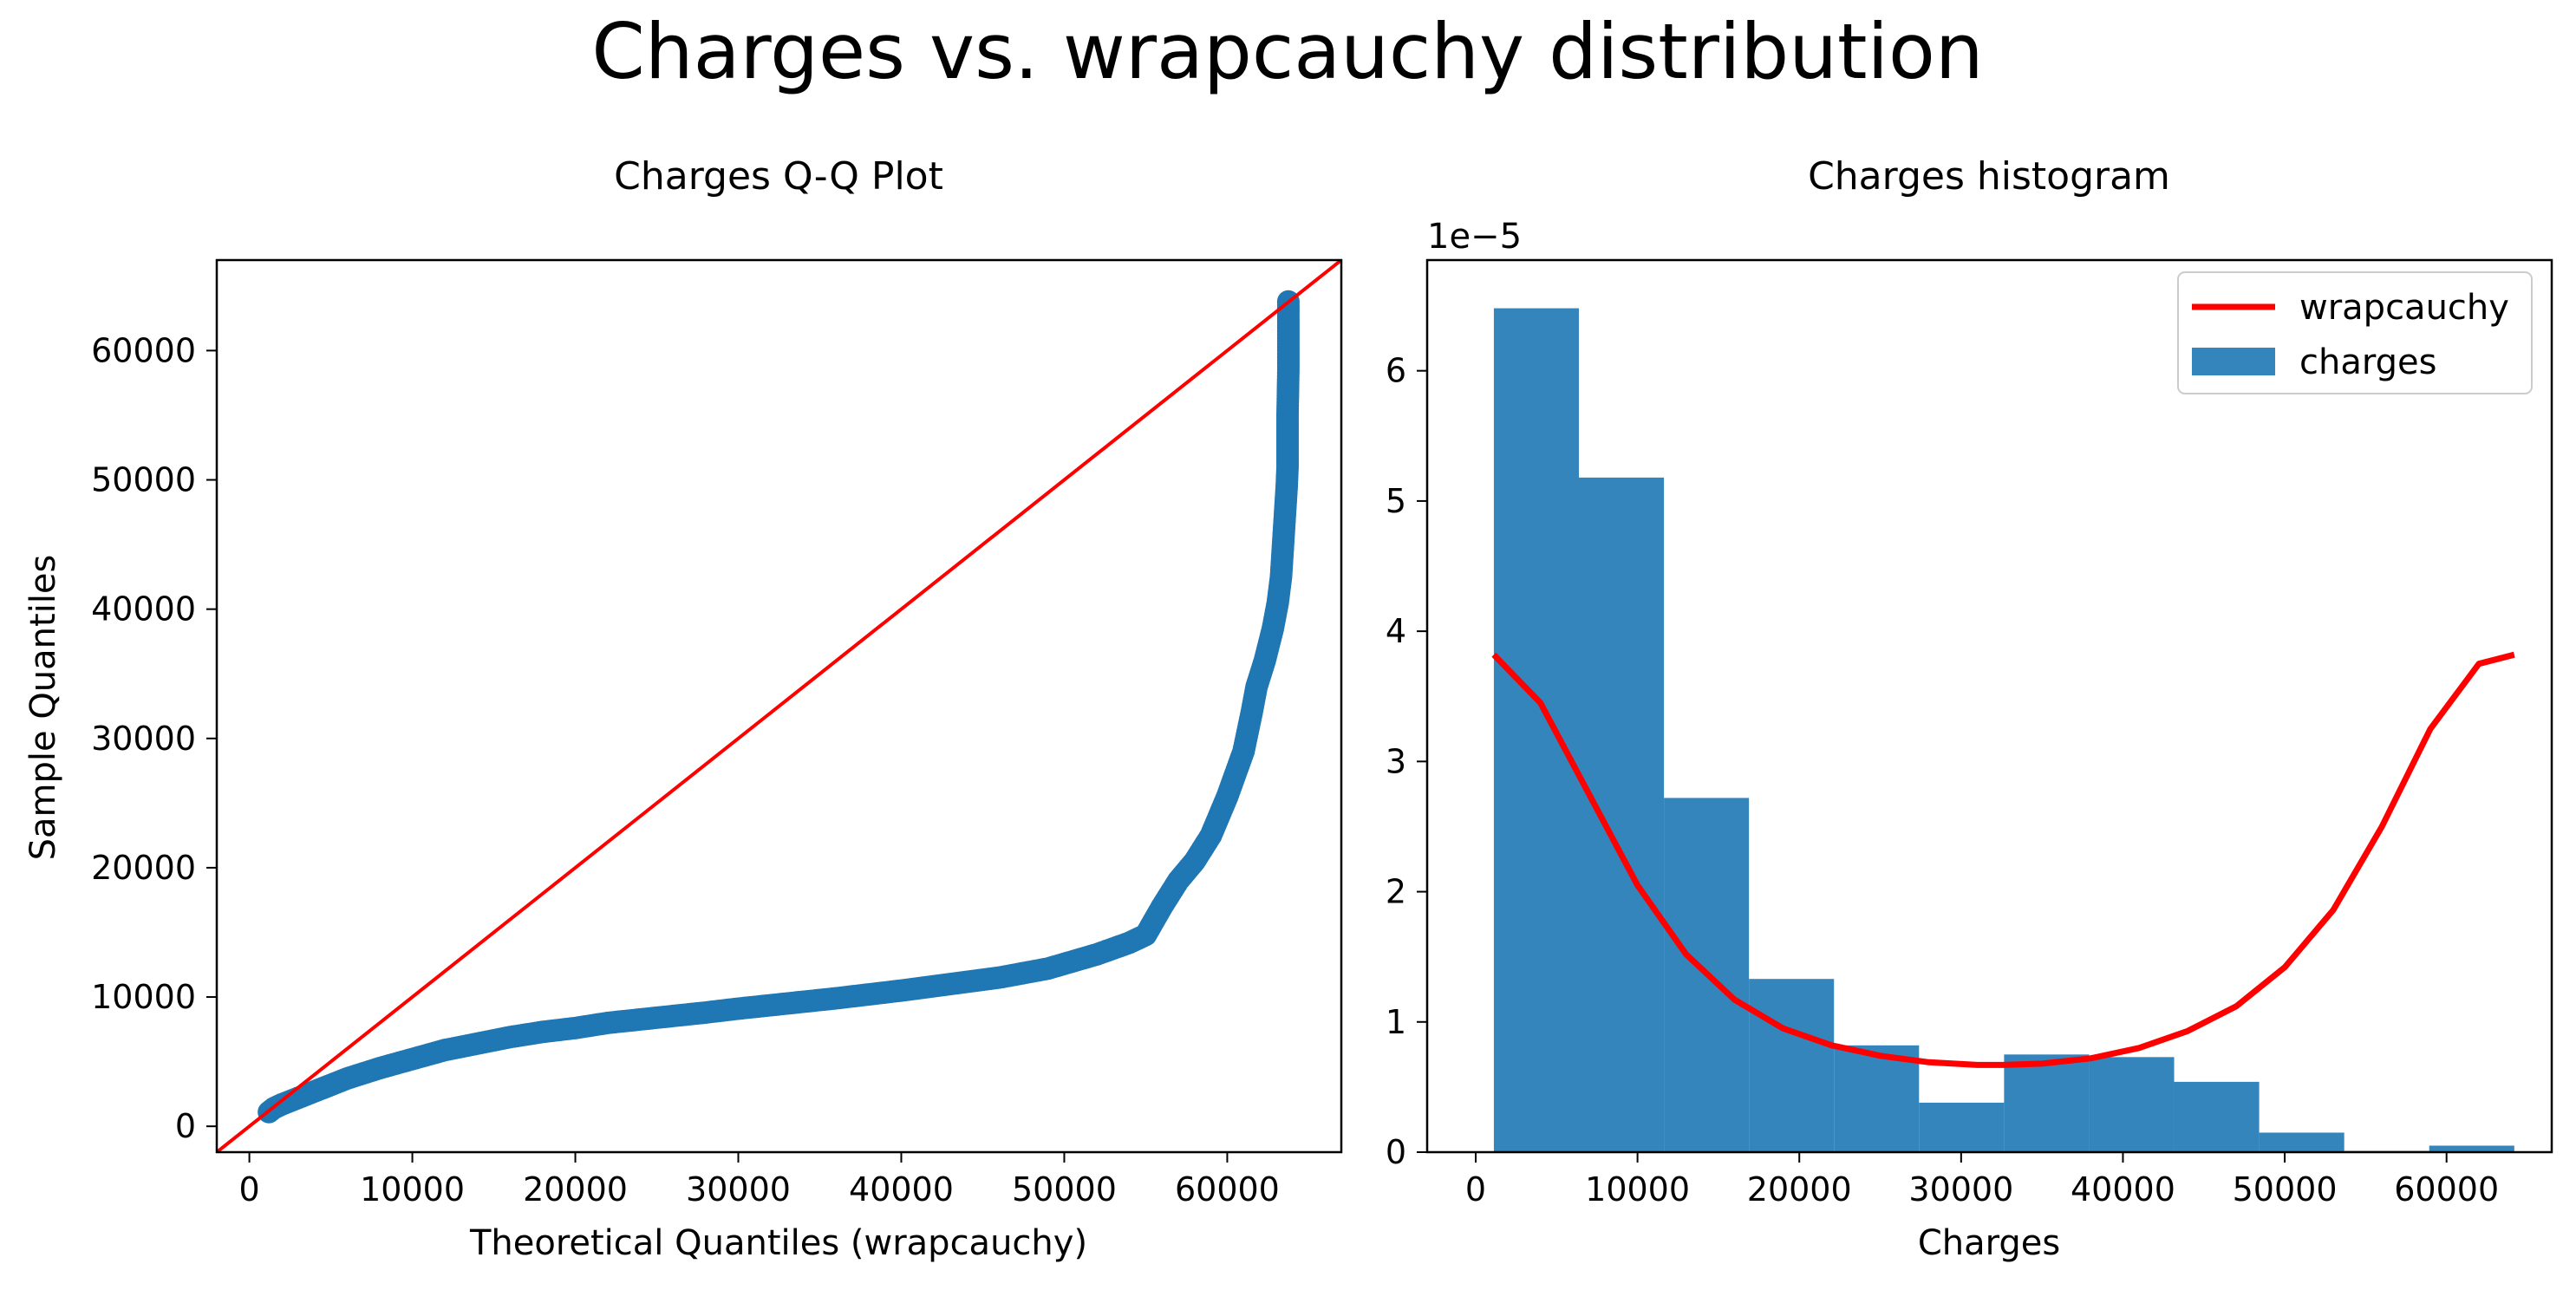  I want to click on histogram-y-axis: 0 1 2 3 4 5 6, so click(1407, 761).